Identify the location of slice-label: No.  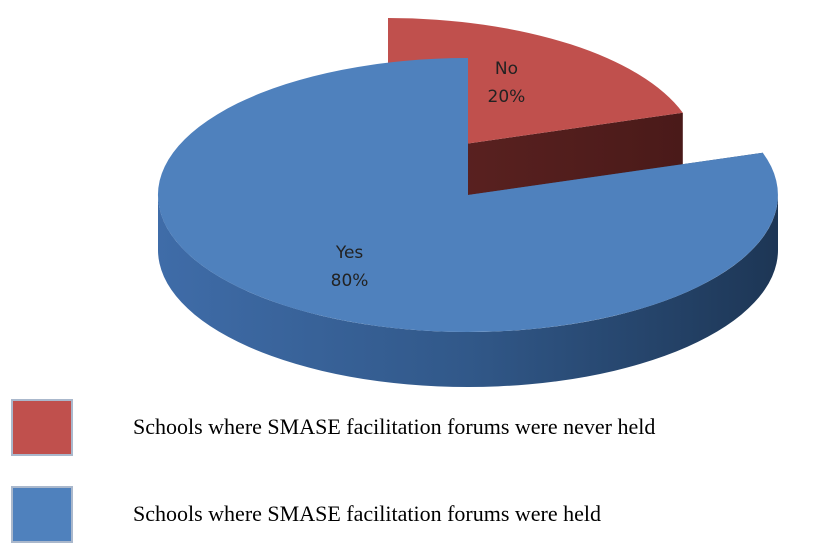
(506, 69).